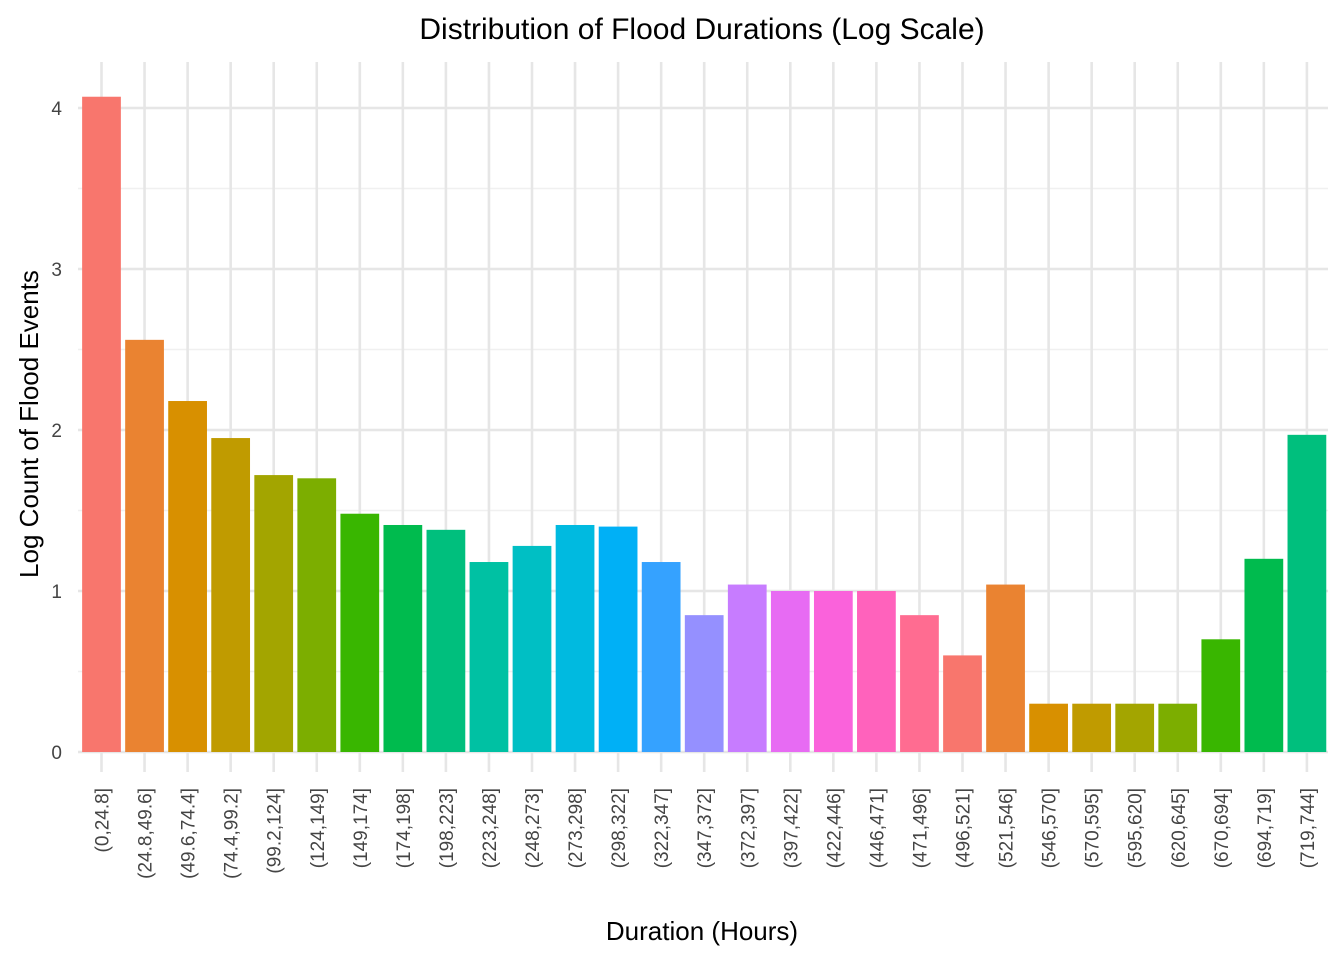 This screenshot has height=960, width=1344. What do you see at coordinates (56, 592) in the screenshot?
I see `y-tick-label: 1` at bounding box center [56, 592].